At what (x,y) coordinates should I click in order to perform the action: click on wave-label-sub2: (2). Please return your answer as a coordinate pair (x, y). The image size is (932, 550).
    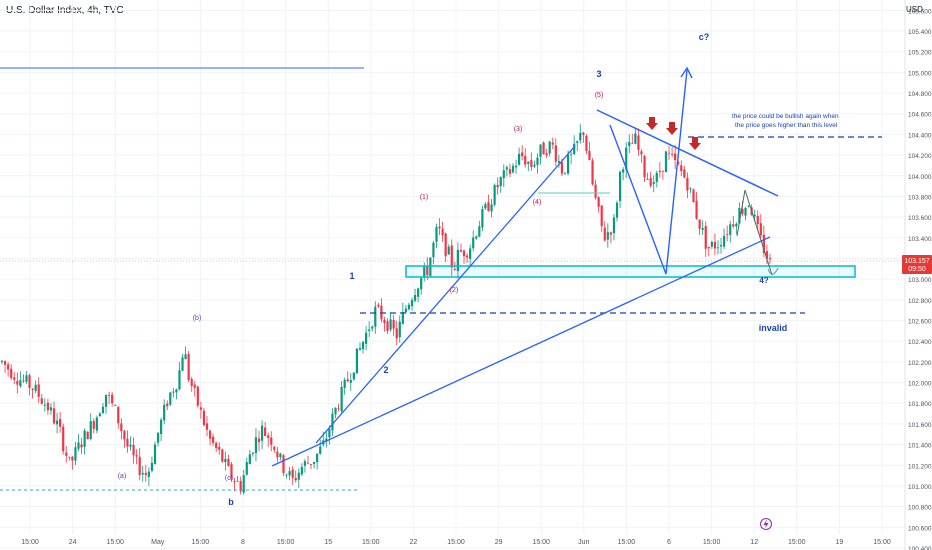
    Looking at the image, I should click on (454, 290).